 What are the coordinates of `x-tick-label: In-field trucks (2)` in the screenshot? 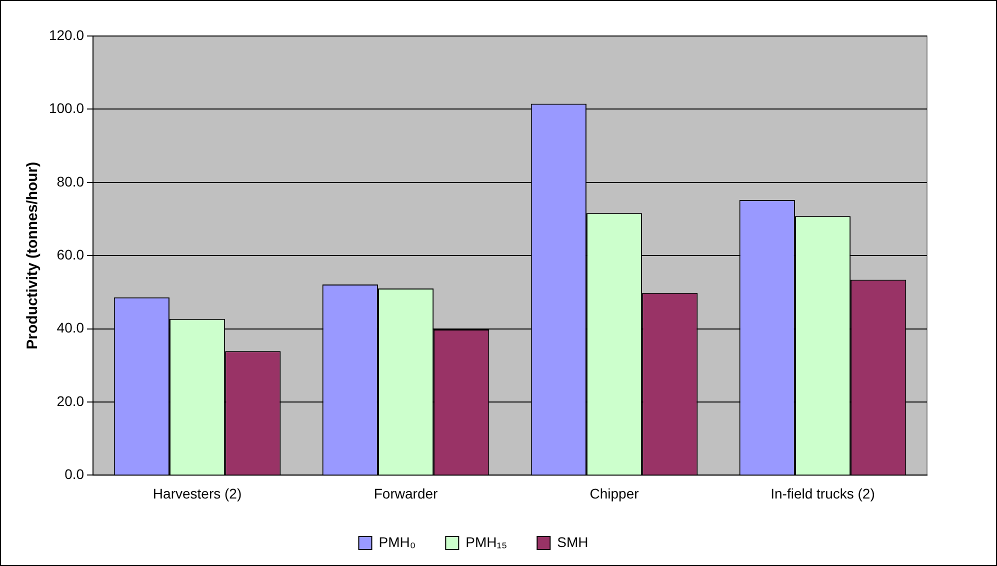 It's located at (822, 493).